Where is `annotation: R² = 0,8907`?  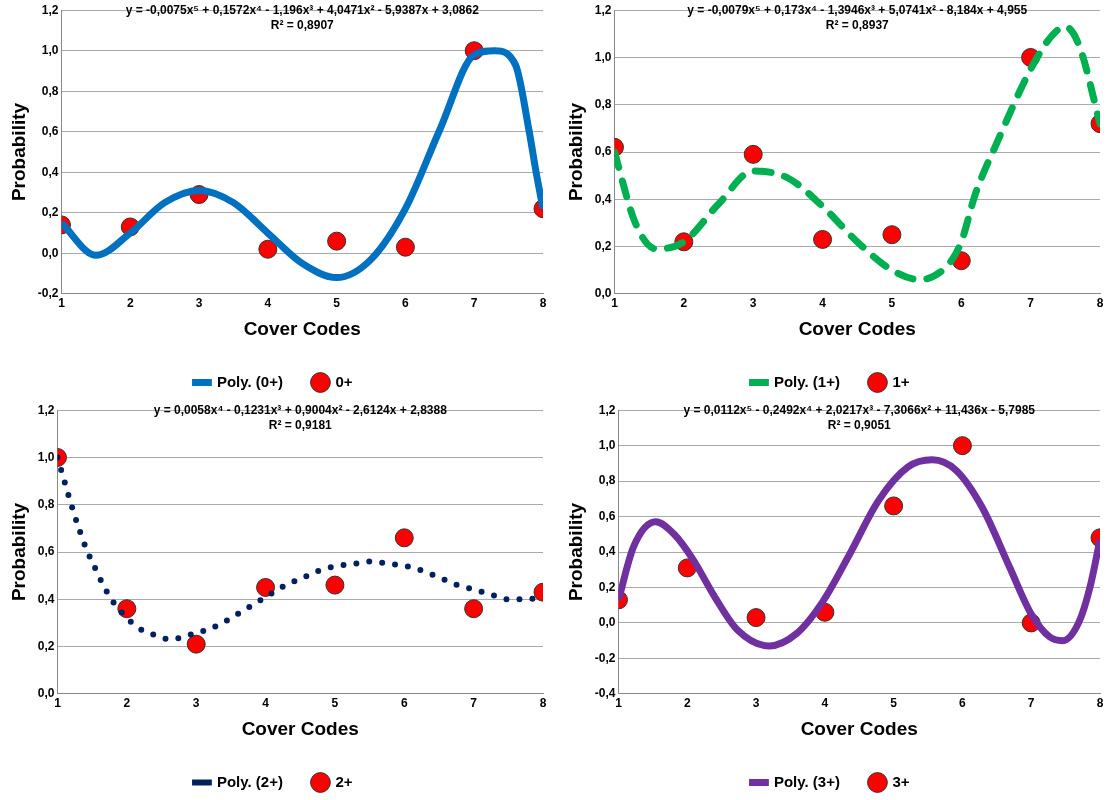
annotation: R² = 0,8907 is located at coordinates (302, 24).